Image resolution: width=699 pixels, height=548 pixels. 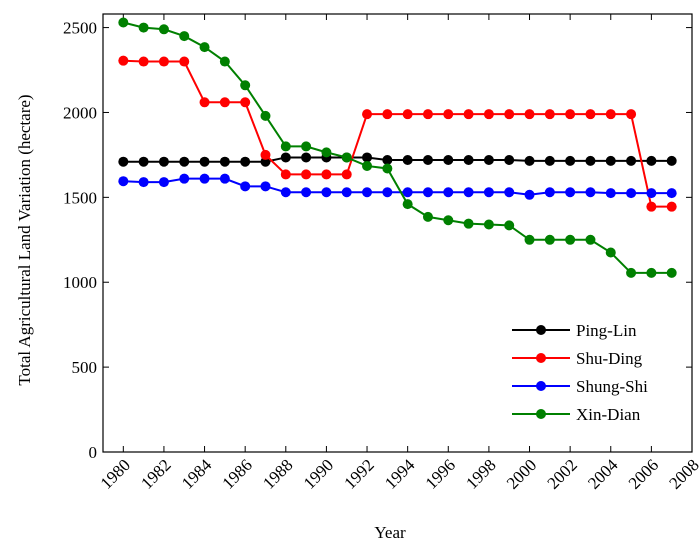 I want to click on x-tick-label: 1986, so click(x=237, y=473).